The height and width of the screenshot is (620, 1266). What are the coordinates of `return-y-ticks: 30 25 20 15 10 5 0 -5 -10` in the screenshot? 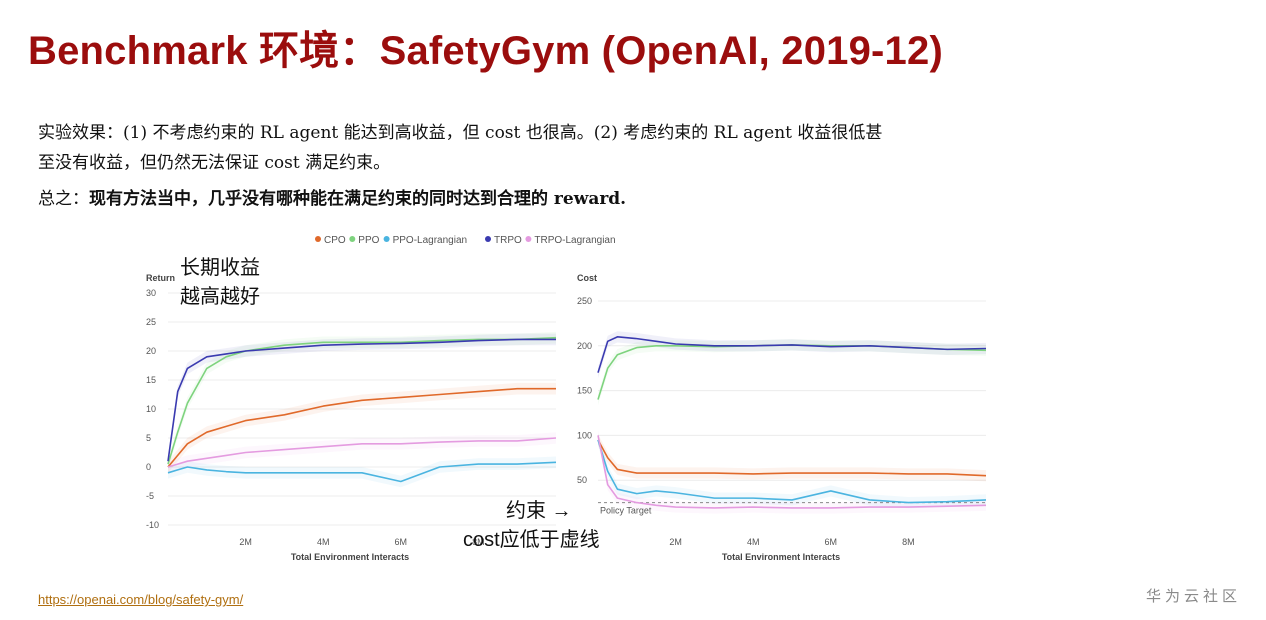 It's located at (152, 409).